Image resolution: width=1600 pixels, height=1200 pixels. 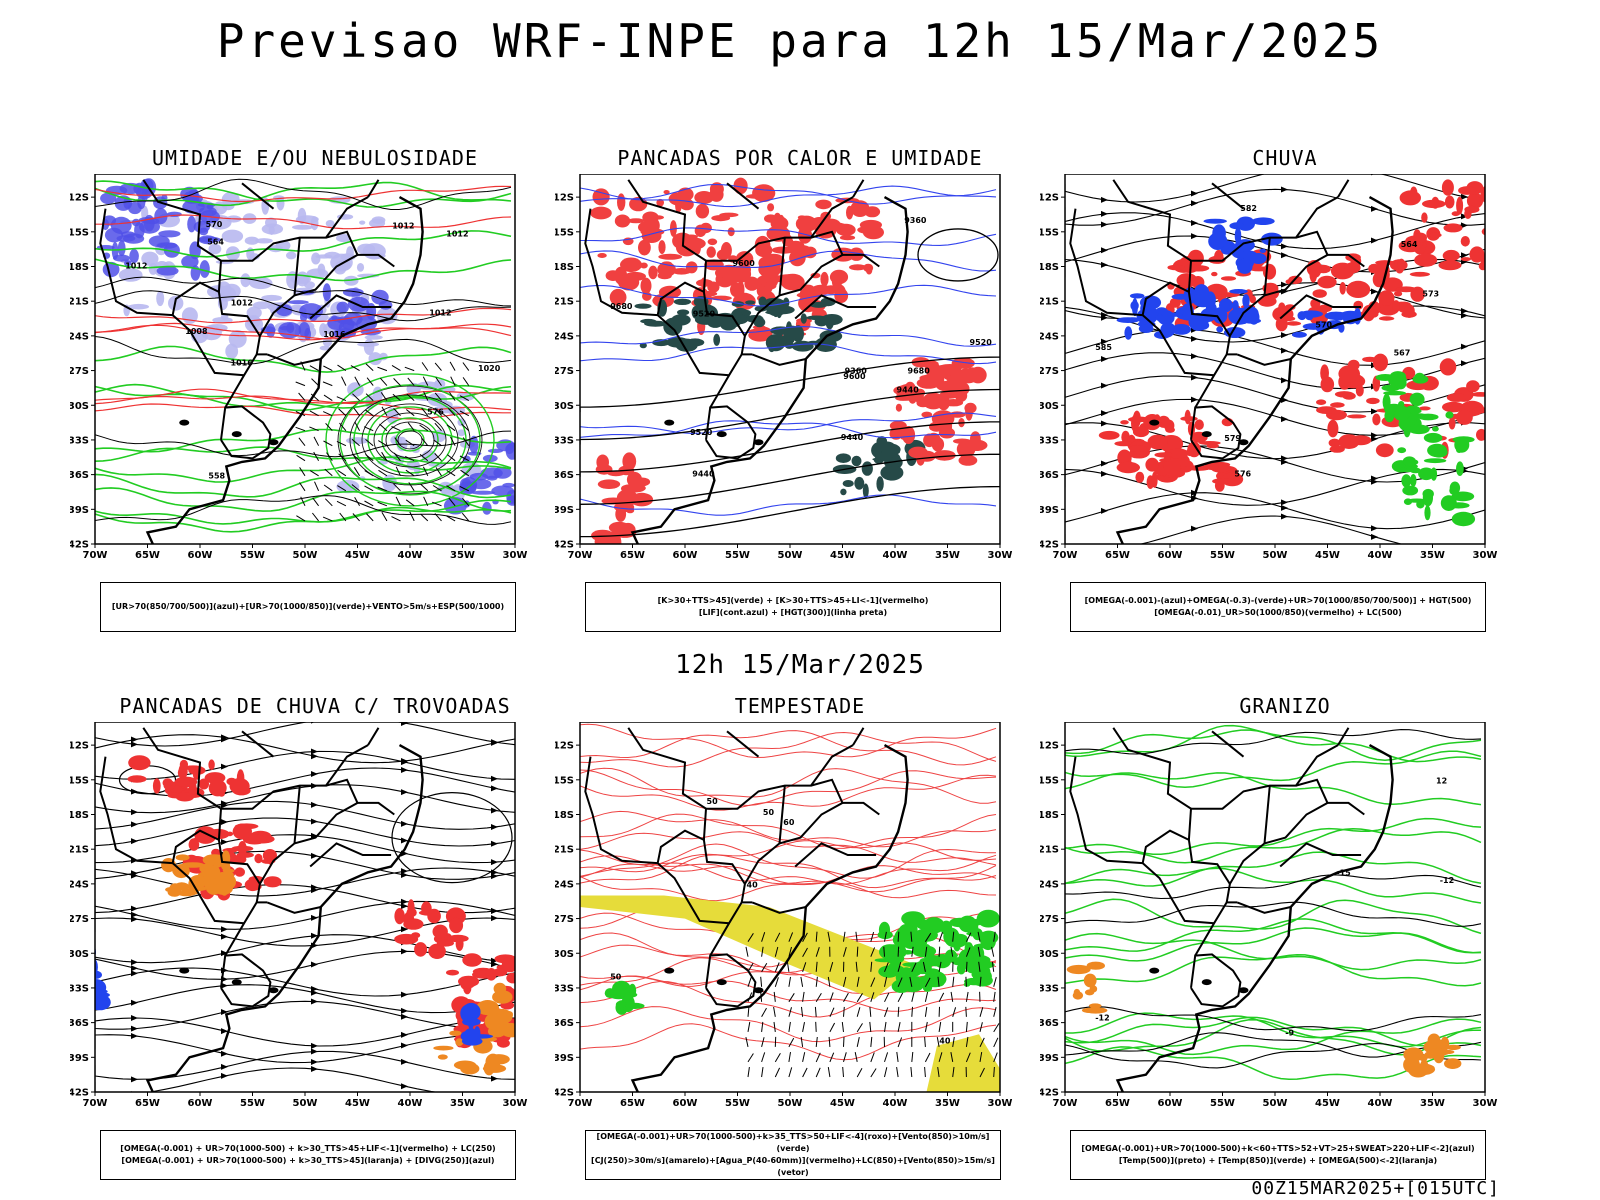 What do you see at coordinates (790, 907) in the screenshot?
I see `map-content: 50 40 50 60 50 40` at bounding box center [790, 907].